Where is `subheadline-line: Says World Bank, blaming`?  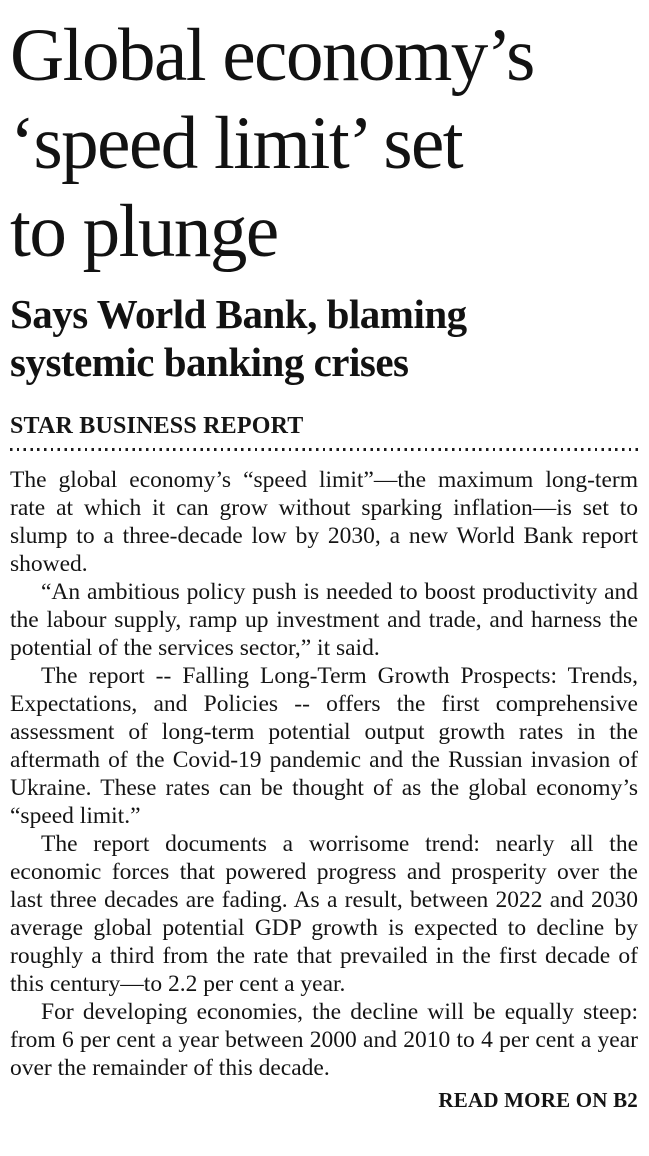
subheadline-line: Says World Bank, blaming is located at coordinates (238, 314).